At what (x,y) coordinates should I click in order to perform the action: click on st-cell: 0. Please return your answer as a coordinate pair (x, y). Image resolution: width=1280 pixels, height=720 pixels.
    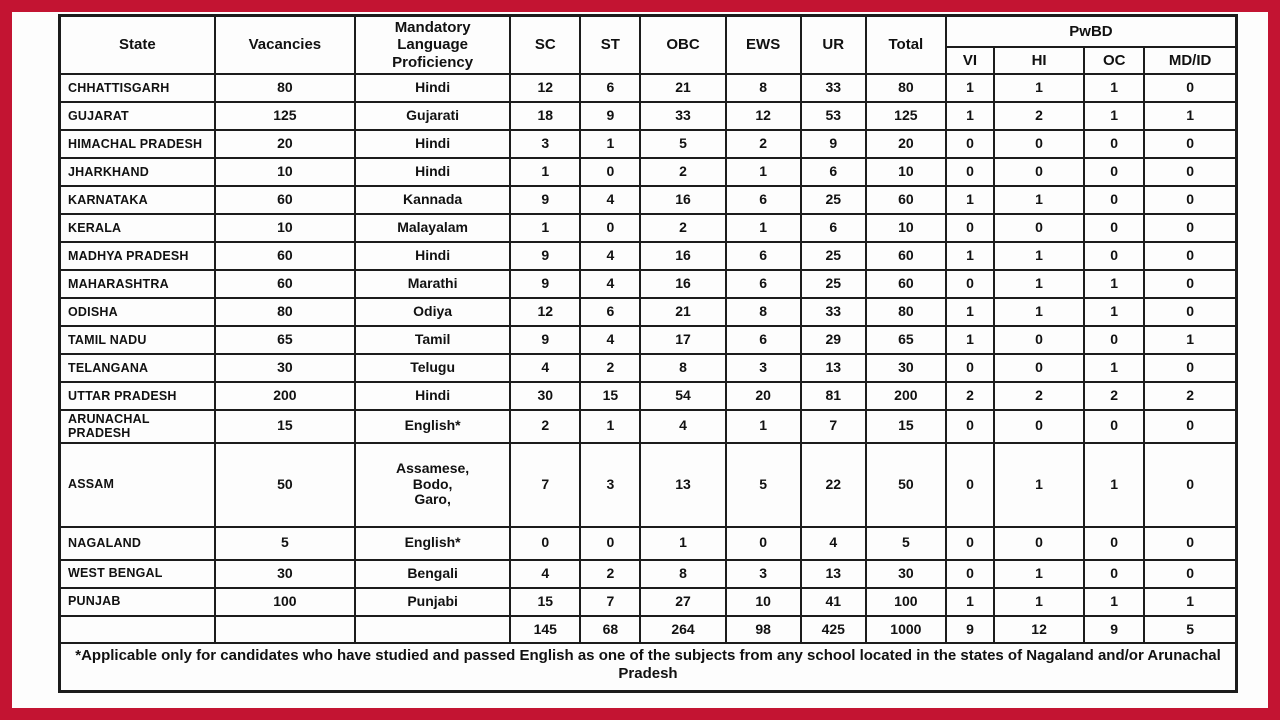
    Looking at the image, I should click on (610, 227).